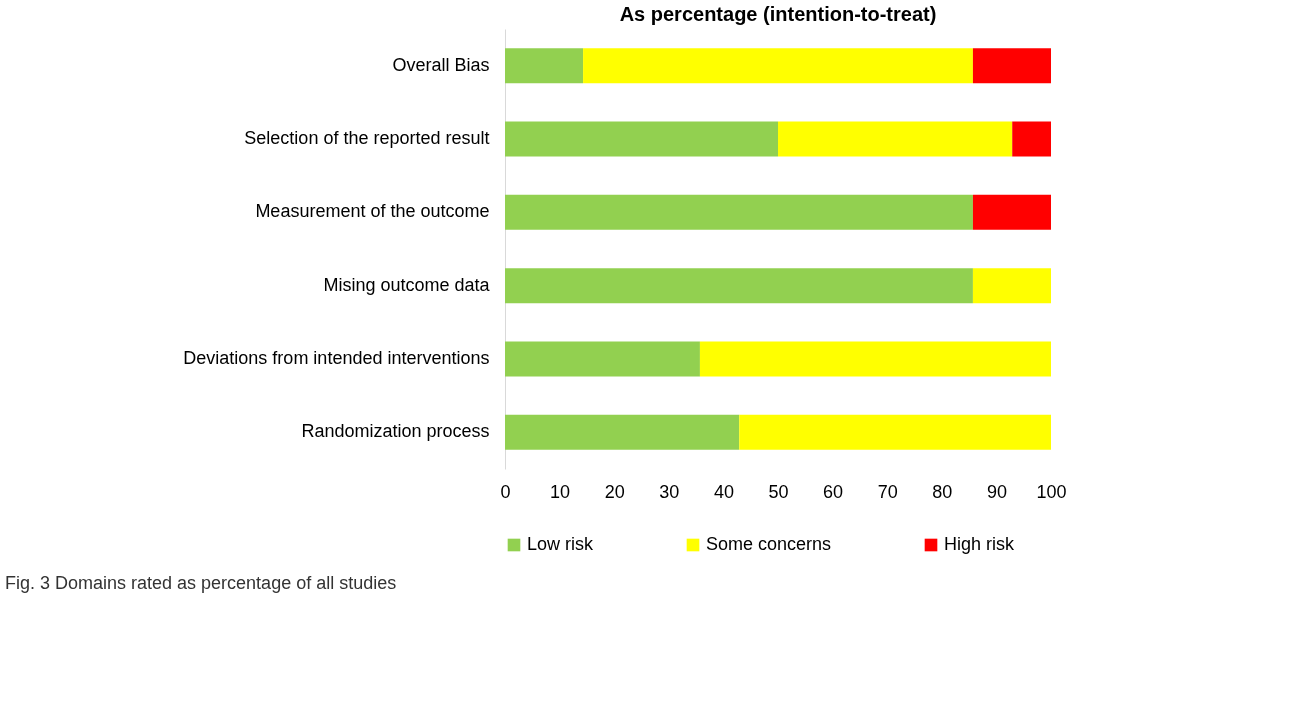 This screenshot has width=1292, height=708. Describe the element at coordinates (441, 64) in the screenshot. I see `y-tick-label: Overall Bias` at that location.